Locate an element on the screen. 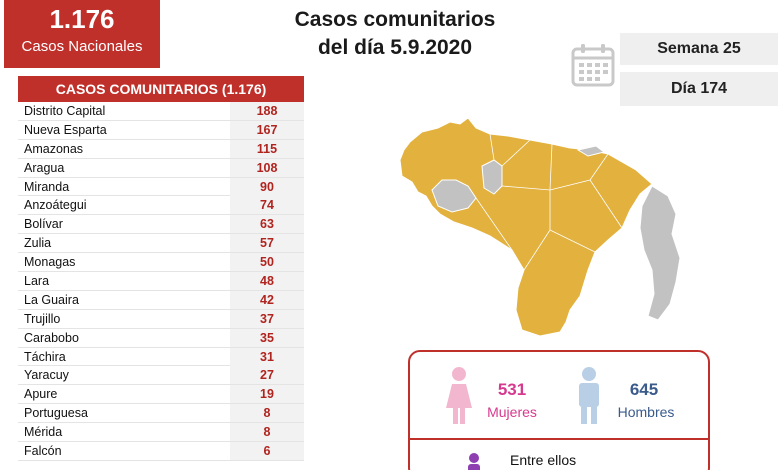 This screenshot has height=470, width=780. table-row: Miranda 90 is located at coordinates (161, 187).